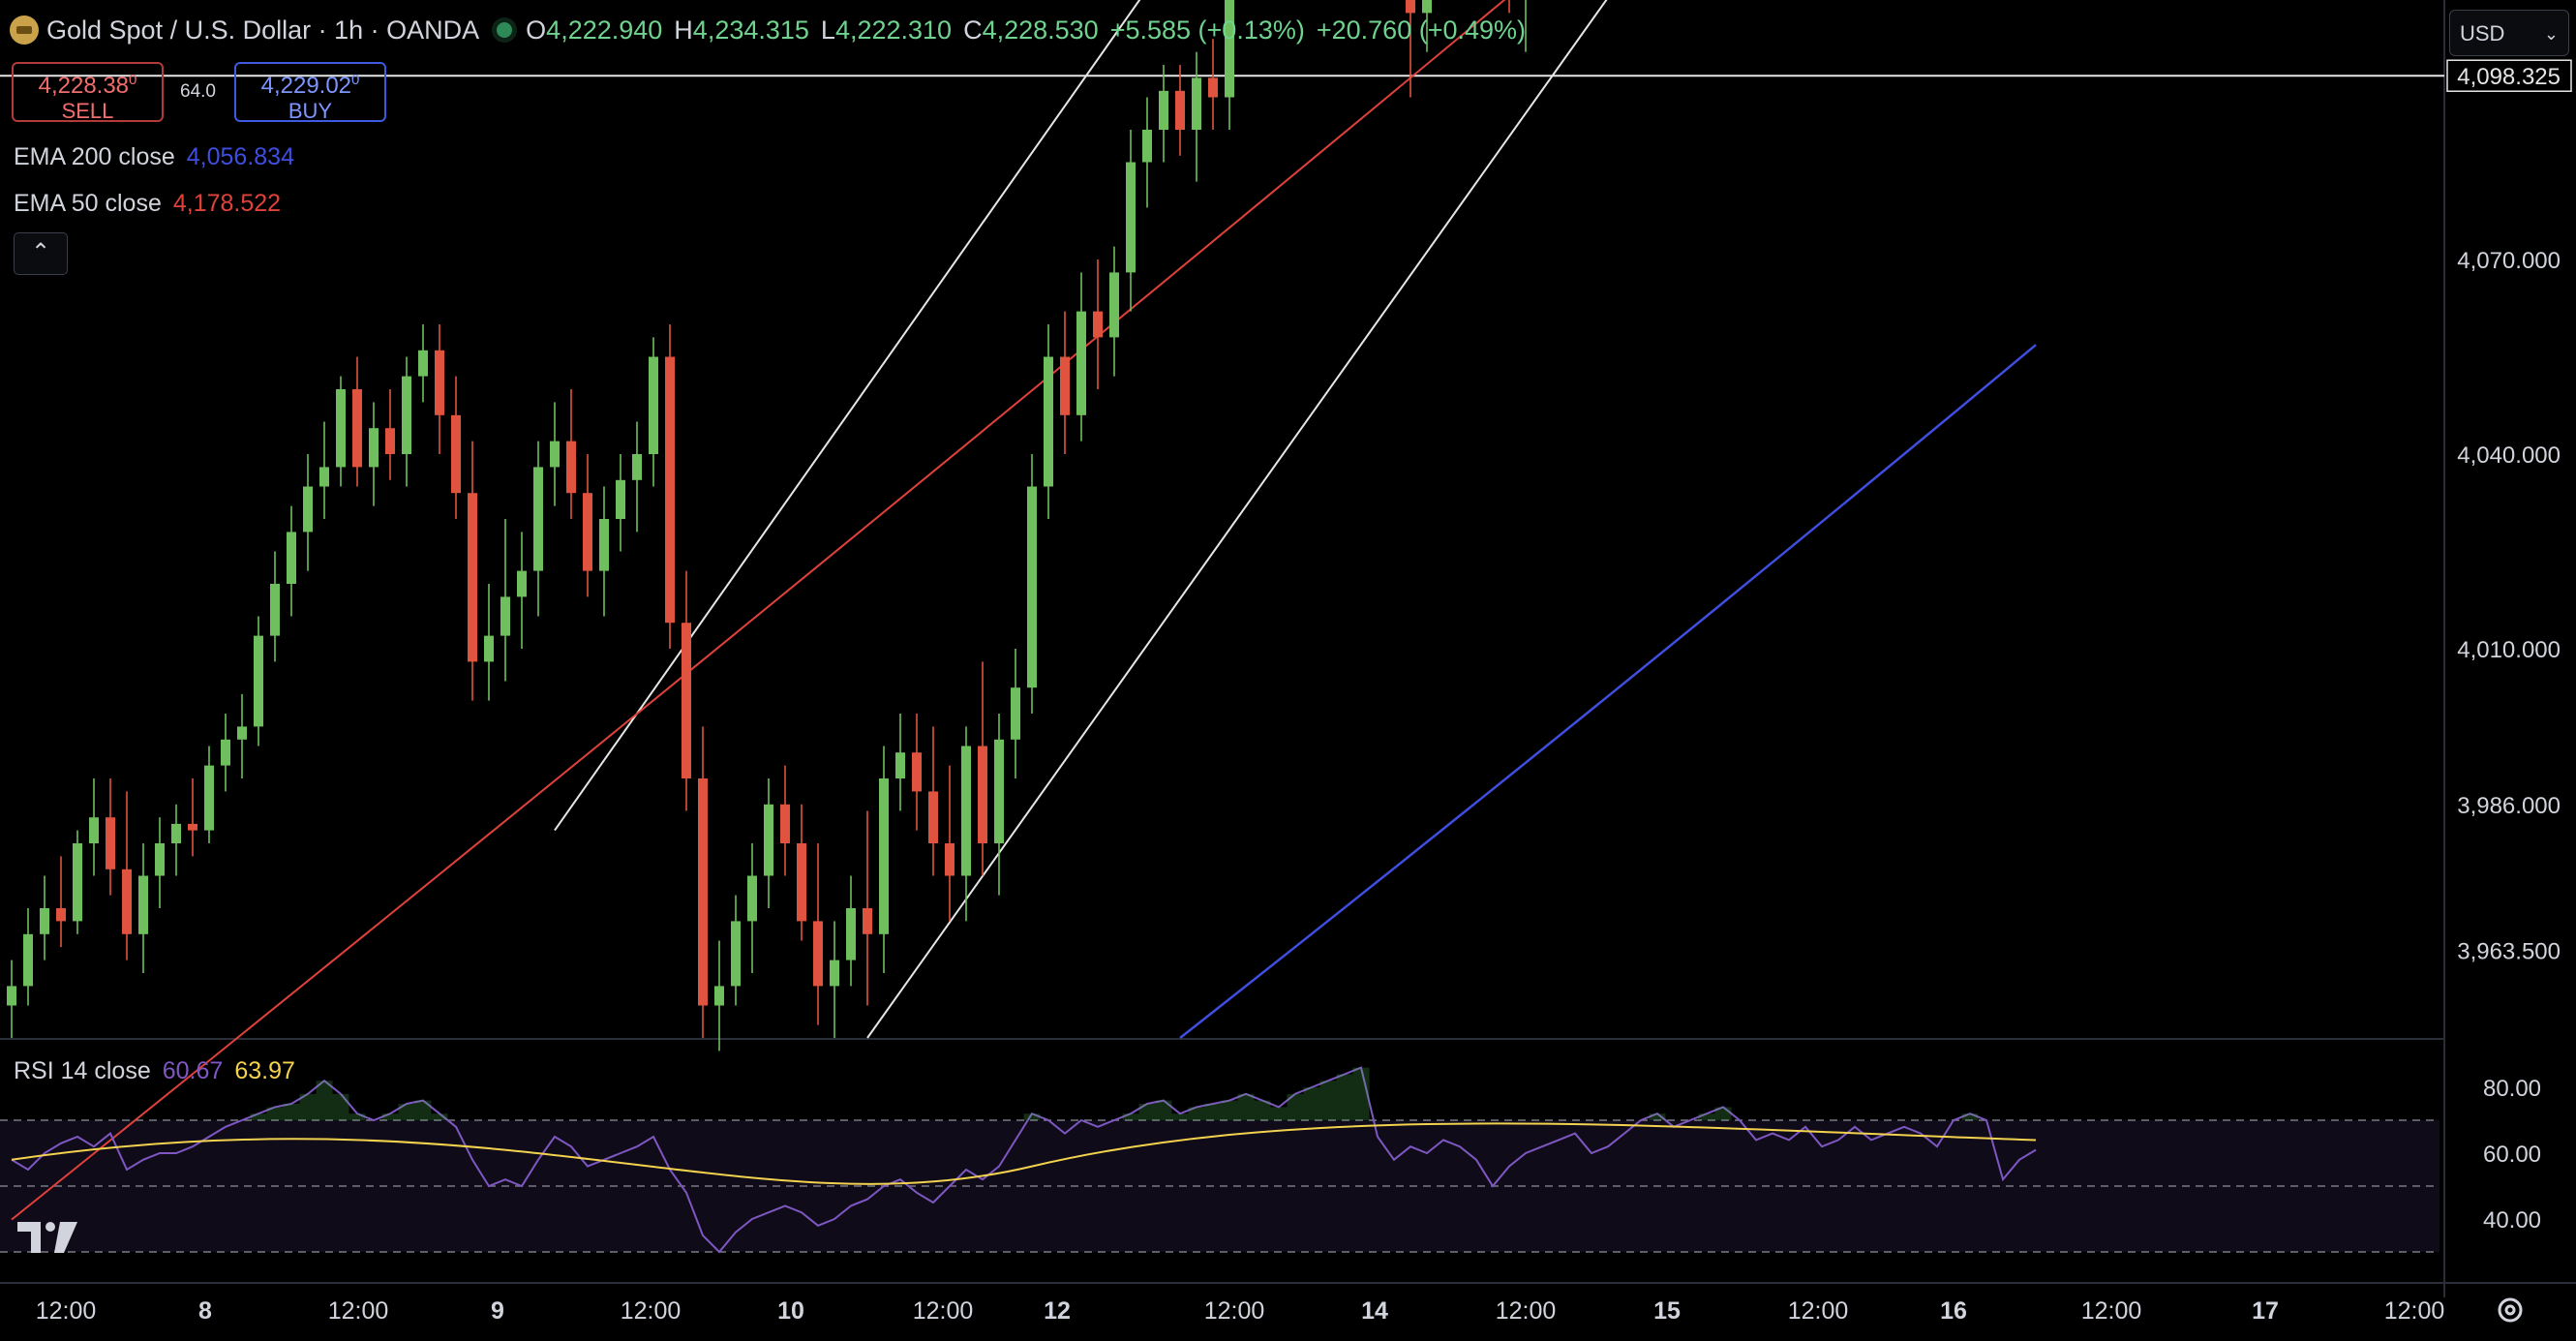  Describe the element at coordinates (973, 30) in the screenshot. I see `close-label: C` at that location.